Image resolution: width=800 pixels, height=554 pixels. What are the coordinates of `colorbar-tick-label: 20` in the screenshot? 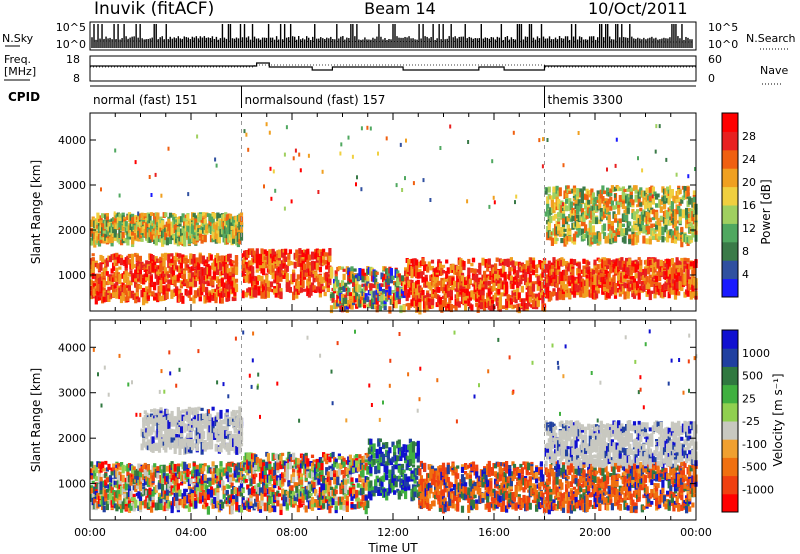 It's located at (749, 182).